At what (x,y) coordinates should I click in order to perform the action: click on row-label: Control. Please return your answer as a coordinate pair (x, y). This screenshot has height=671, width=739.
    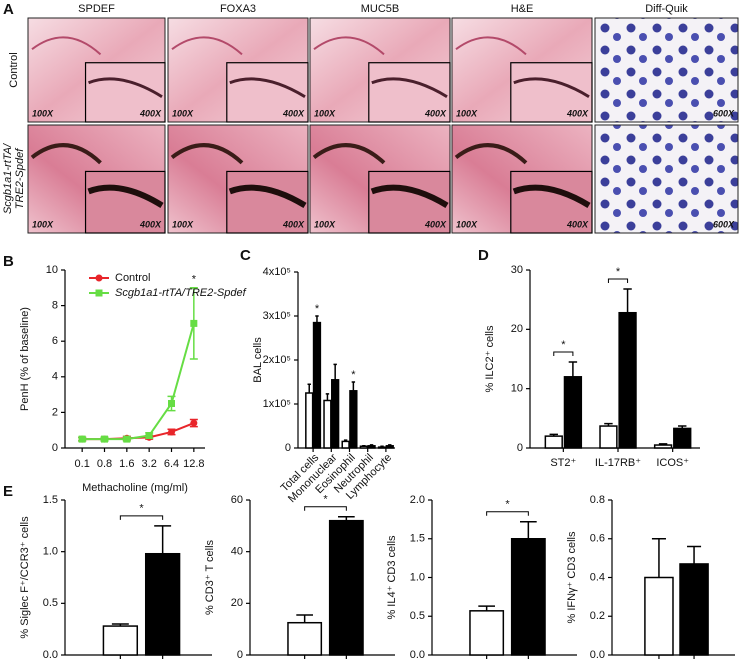
    Looking at the image, I should click on (14, 69).